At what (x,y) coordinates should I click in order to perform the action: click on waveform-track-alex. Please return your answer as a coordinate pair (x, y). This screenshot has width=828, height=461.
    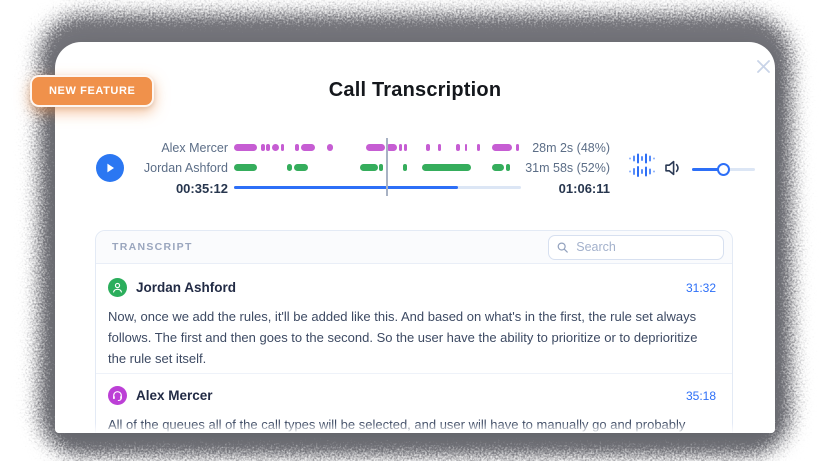
    Looking at the image, I should click on (377, 147).